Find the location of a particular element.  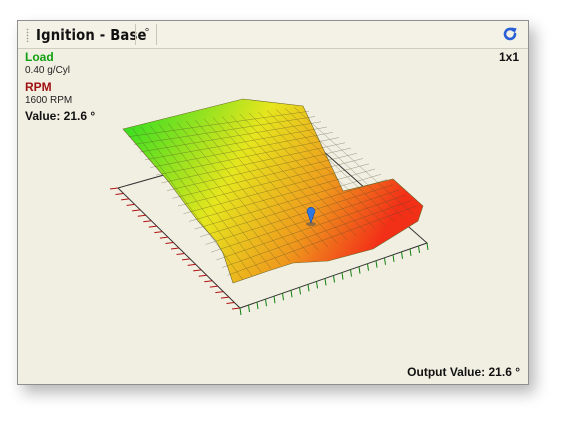

title-bar: Ignition - Base ° is located at coordinates (273, 35).